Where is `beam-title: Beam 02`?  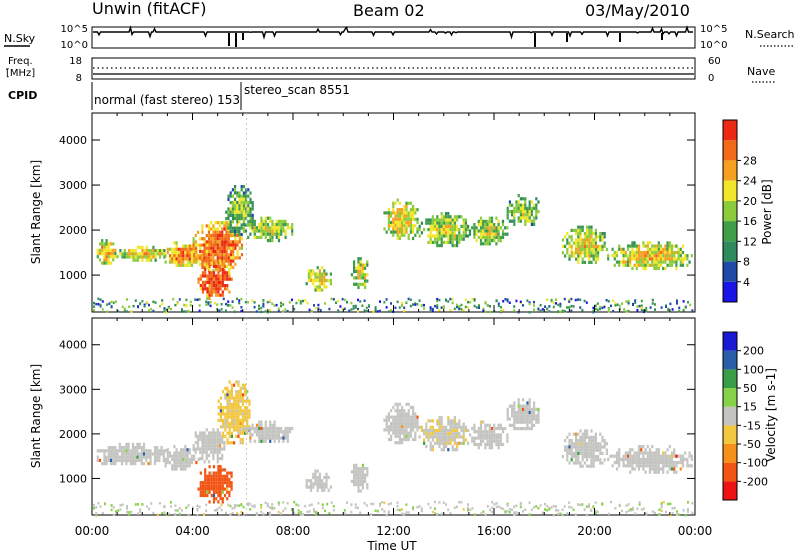
beam-title: Beam 02 is located at coordinates (389, 10).